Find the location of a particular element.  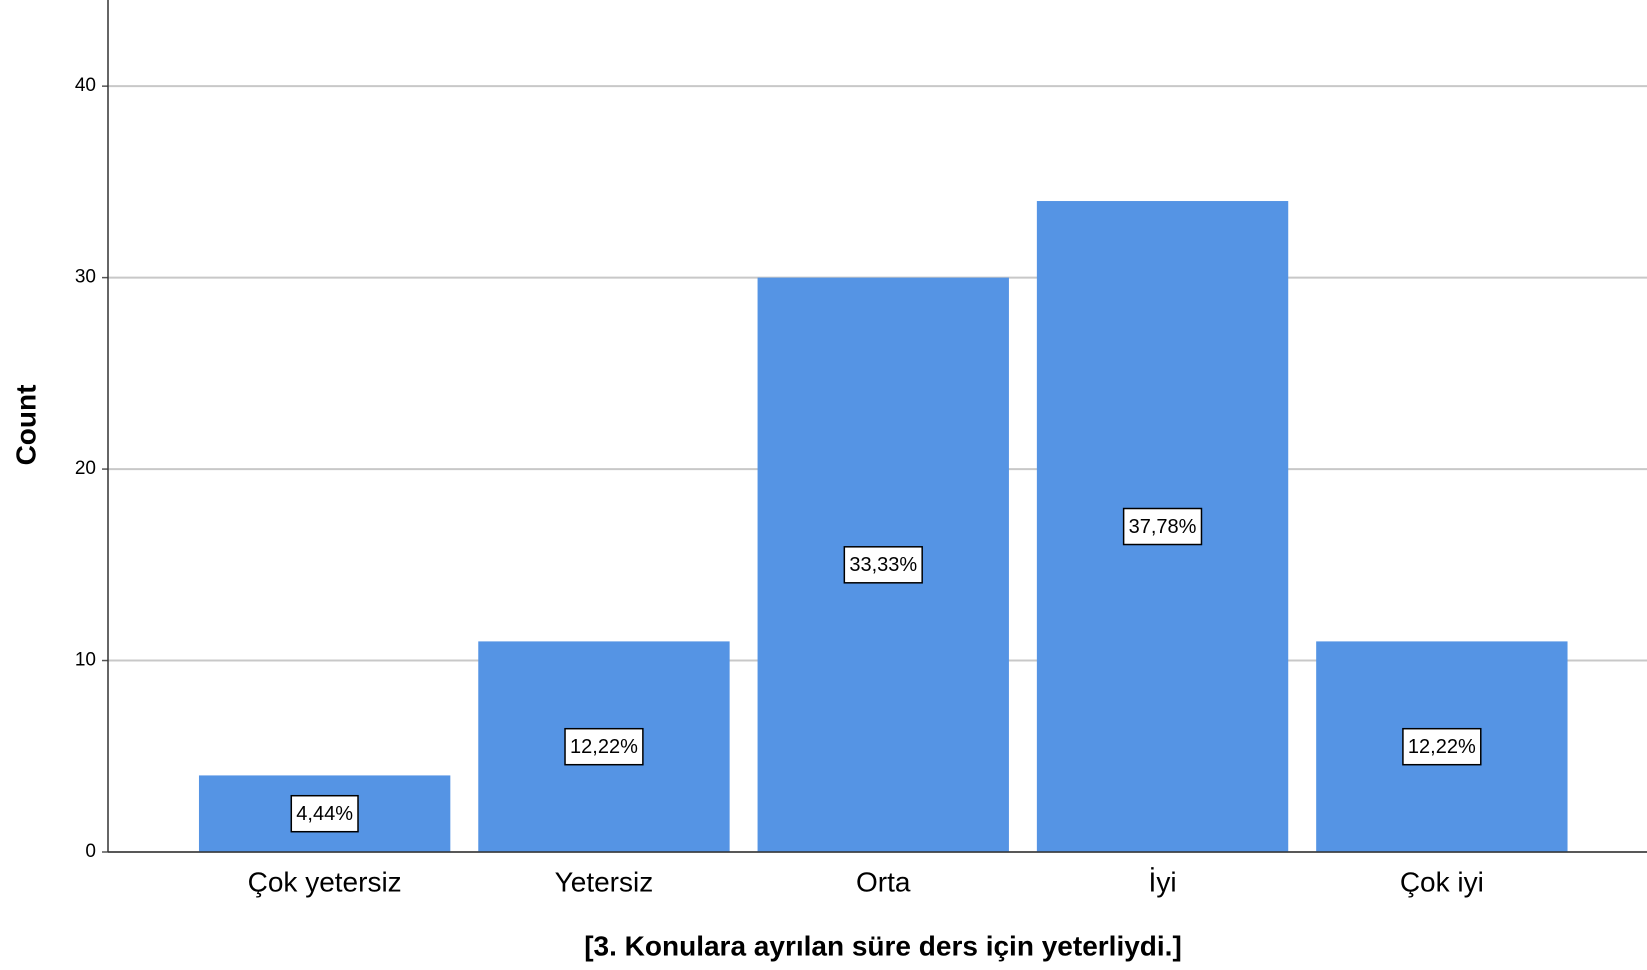

value-label: 4,44% is located at coordinates (324, 814).